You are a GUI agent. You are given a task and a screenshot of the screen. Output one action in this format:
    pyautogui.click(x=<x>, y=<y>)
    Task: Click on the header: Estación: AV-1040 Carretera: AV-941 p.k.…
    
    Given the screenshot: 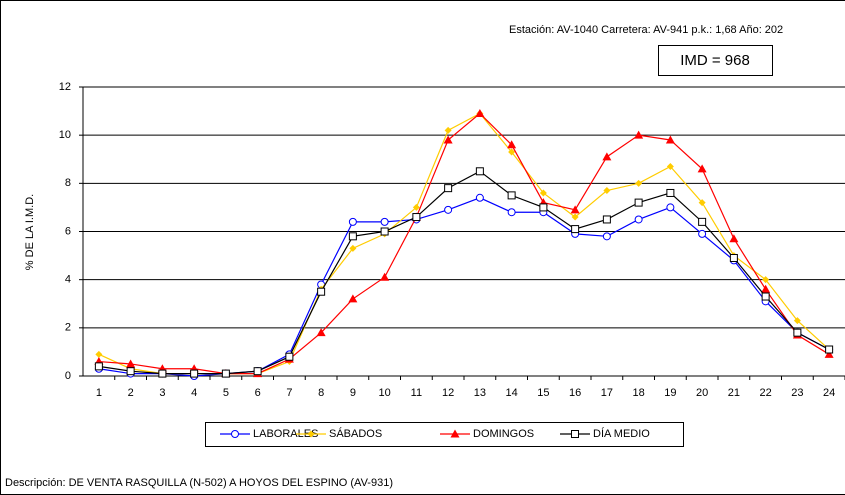 What is the action you would take?
    pyautogui.click(x=646, y=30)
    